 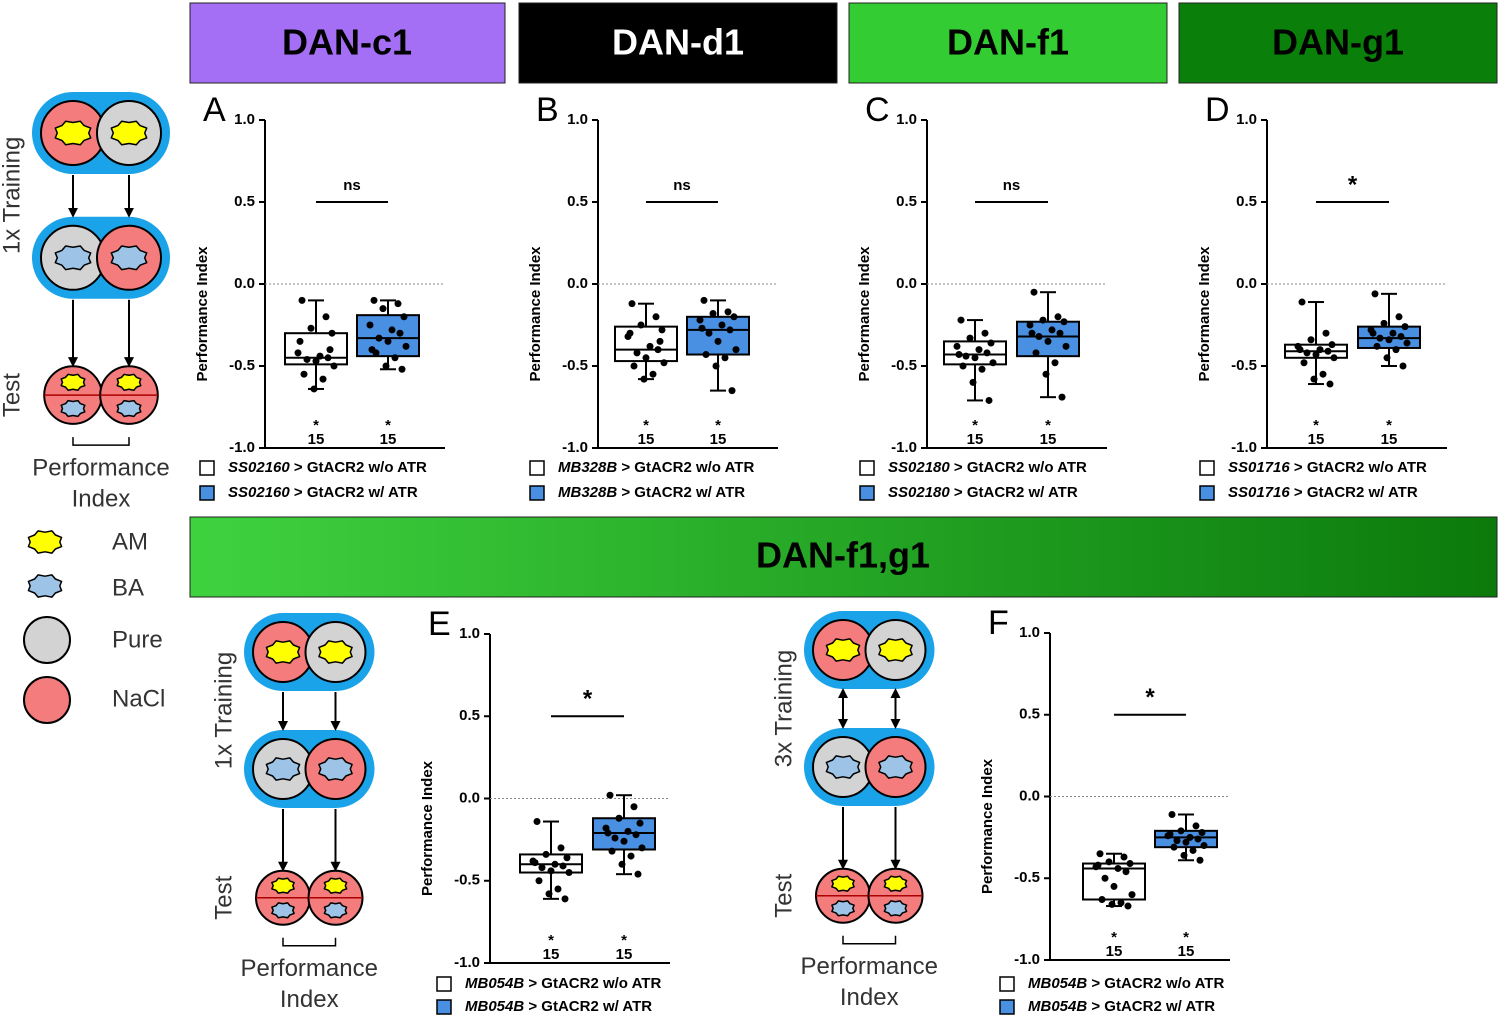 I want to click on box, so click(x=388, y=336).